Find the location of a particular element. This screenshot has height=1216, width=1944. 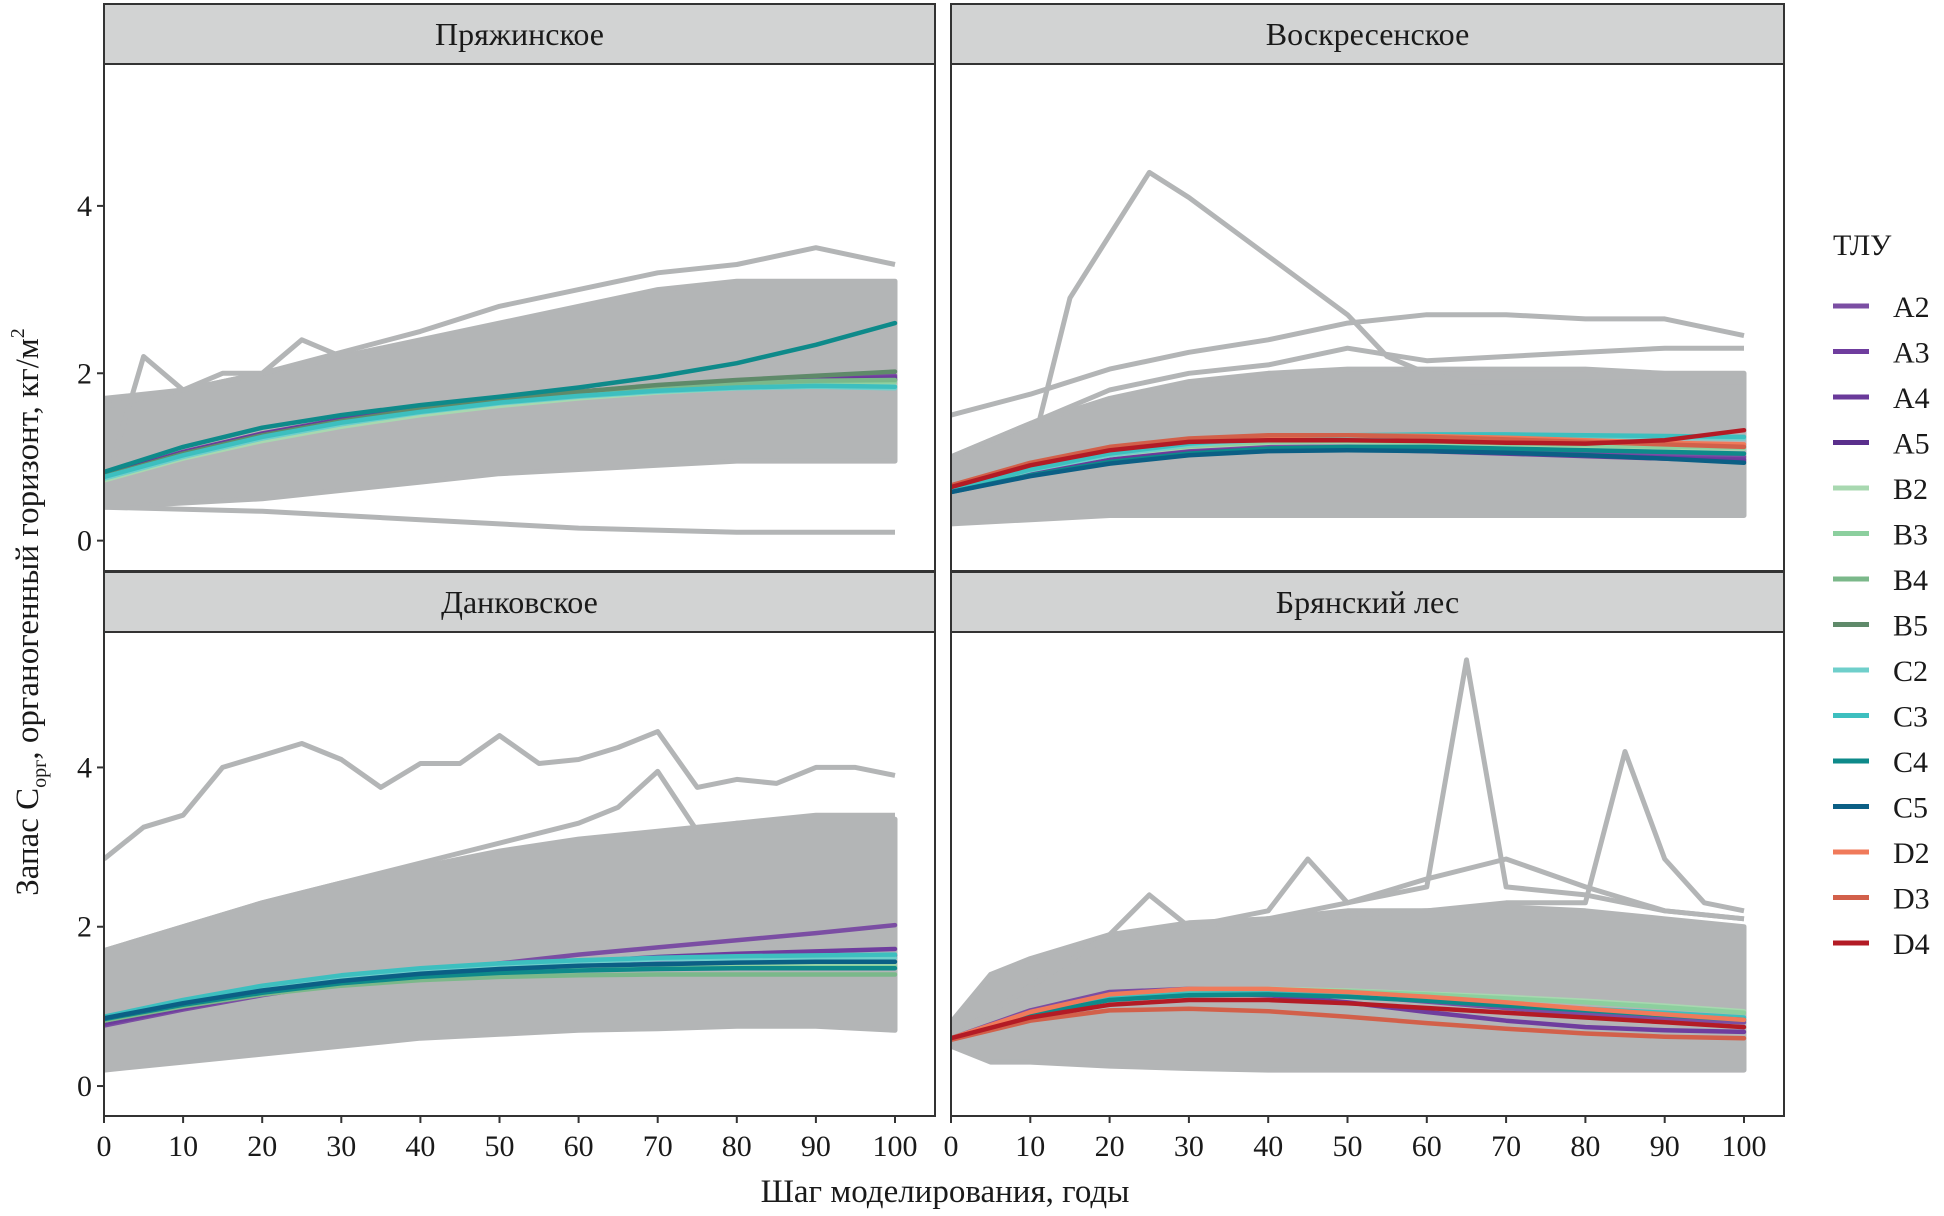

panel-title: Воскресенское is located at coordinates (1368, 34).